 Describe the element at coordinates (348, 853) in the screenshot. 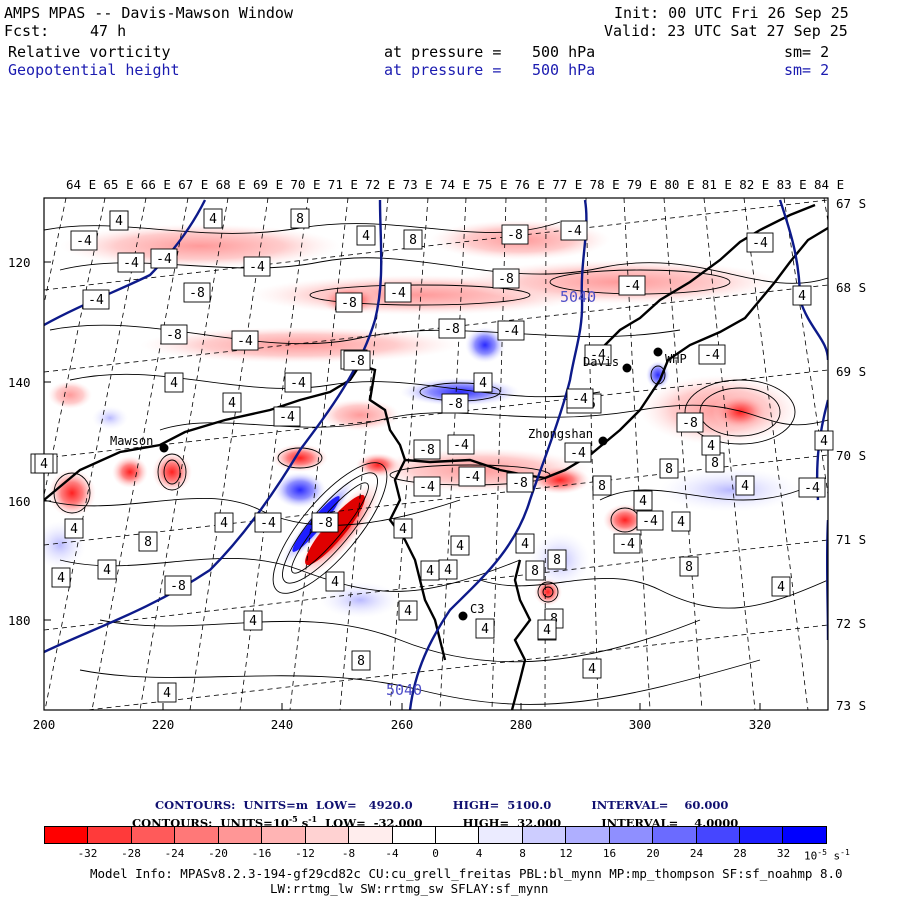

I see `color-scale-label: -8` at that location.